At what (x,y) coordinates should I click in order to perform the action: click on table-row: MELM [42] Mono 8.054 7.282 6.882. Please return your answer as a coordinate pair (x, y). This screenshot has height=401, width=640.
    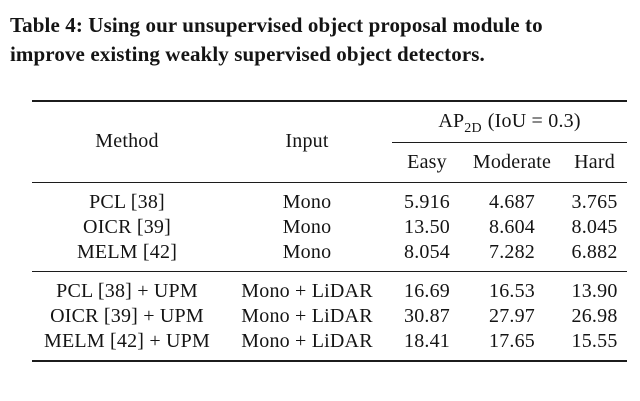
    Looking at the image, I should click on (329, 256).